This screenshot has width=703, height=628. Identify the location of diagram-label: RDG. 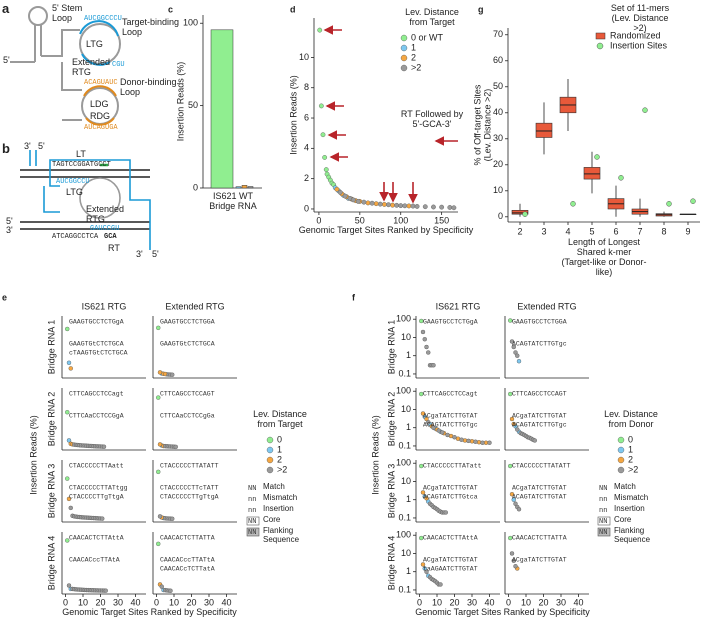
(100, 116).